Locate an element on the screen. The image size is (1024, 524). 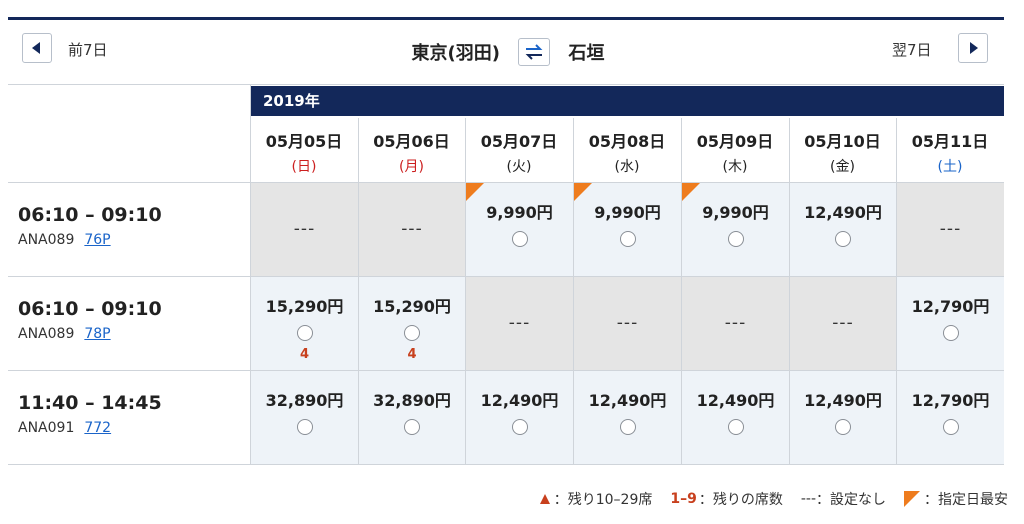
chevron-left-icon is located at coordinates (36, 48).